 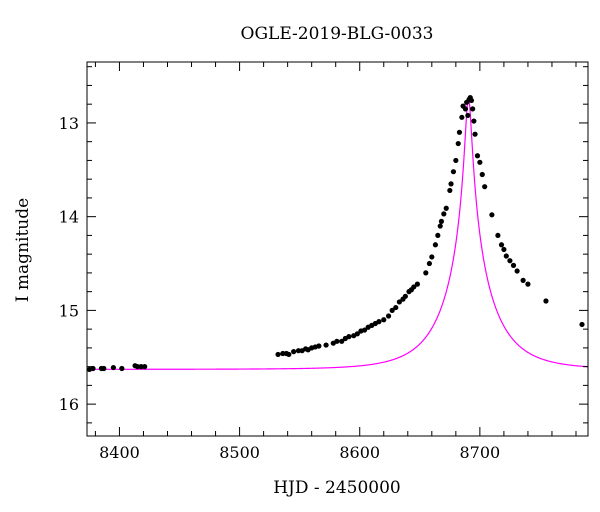 What do you see at coordinates (69, 123) in the screenshot?
I see `y-tick-label: 13` at bounding box center [69, 123].